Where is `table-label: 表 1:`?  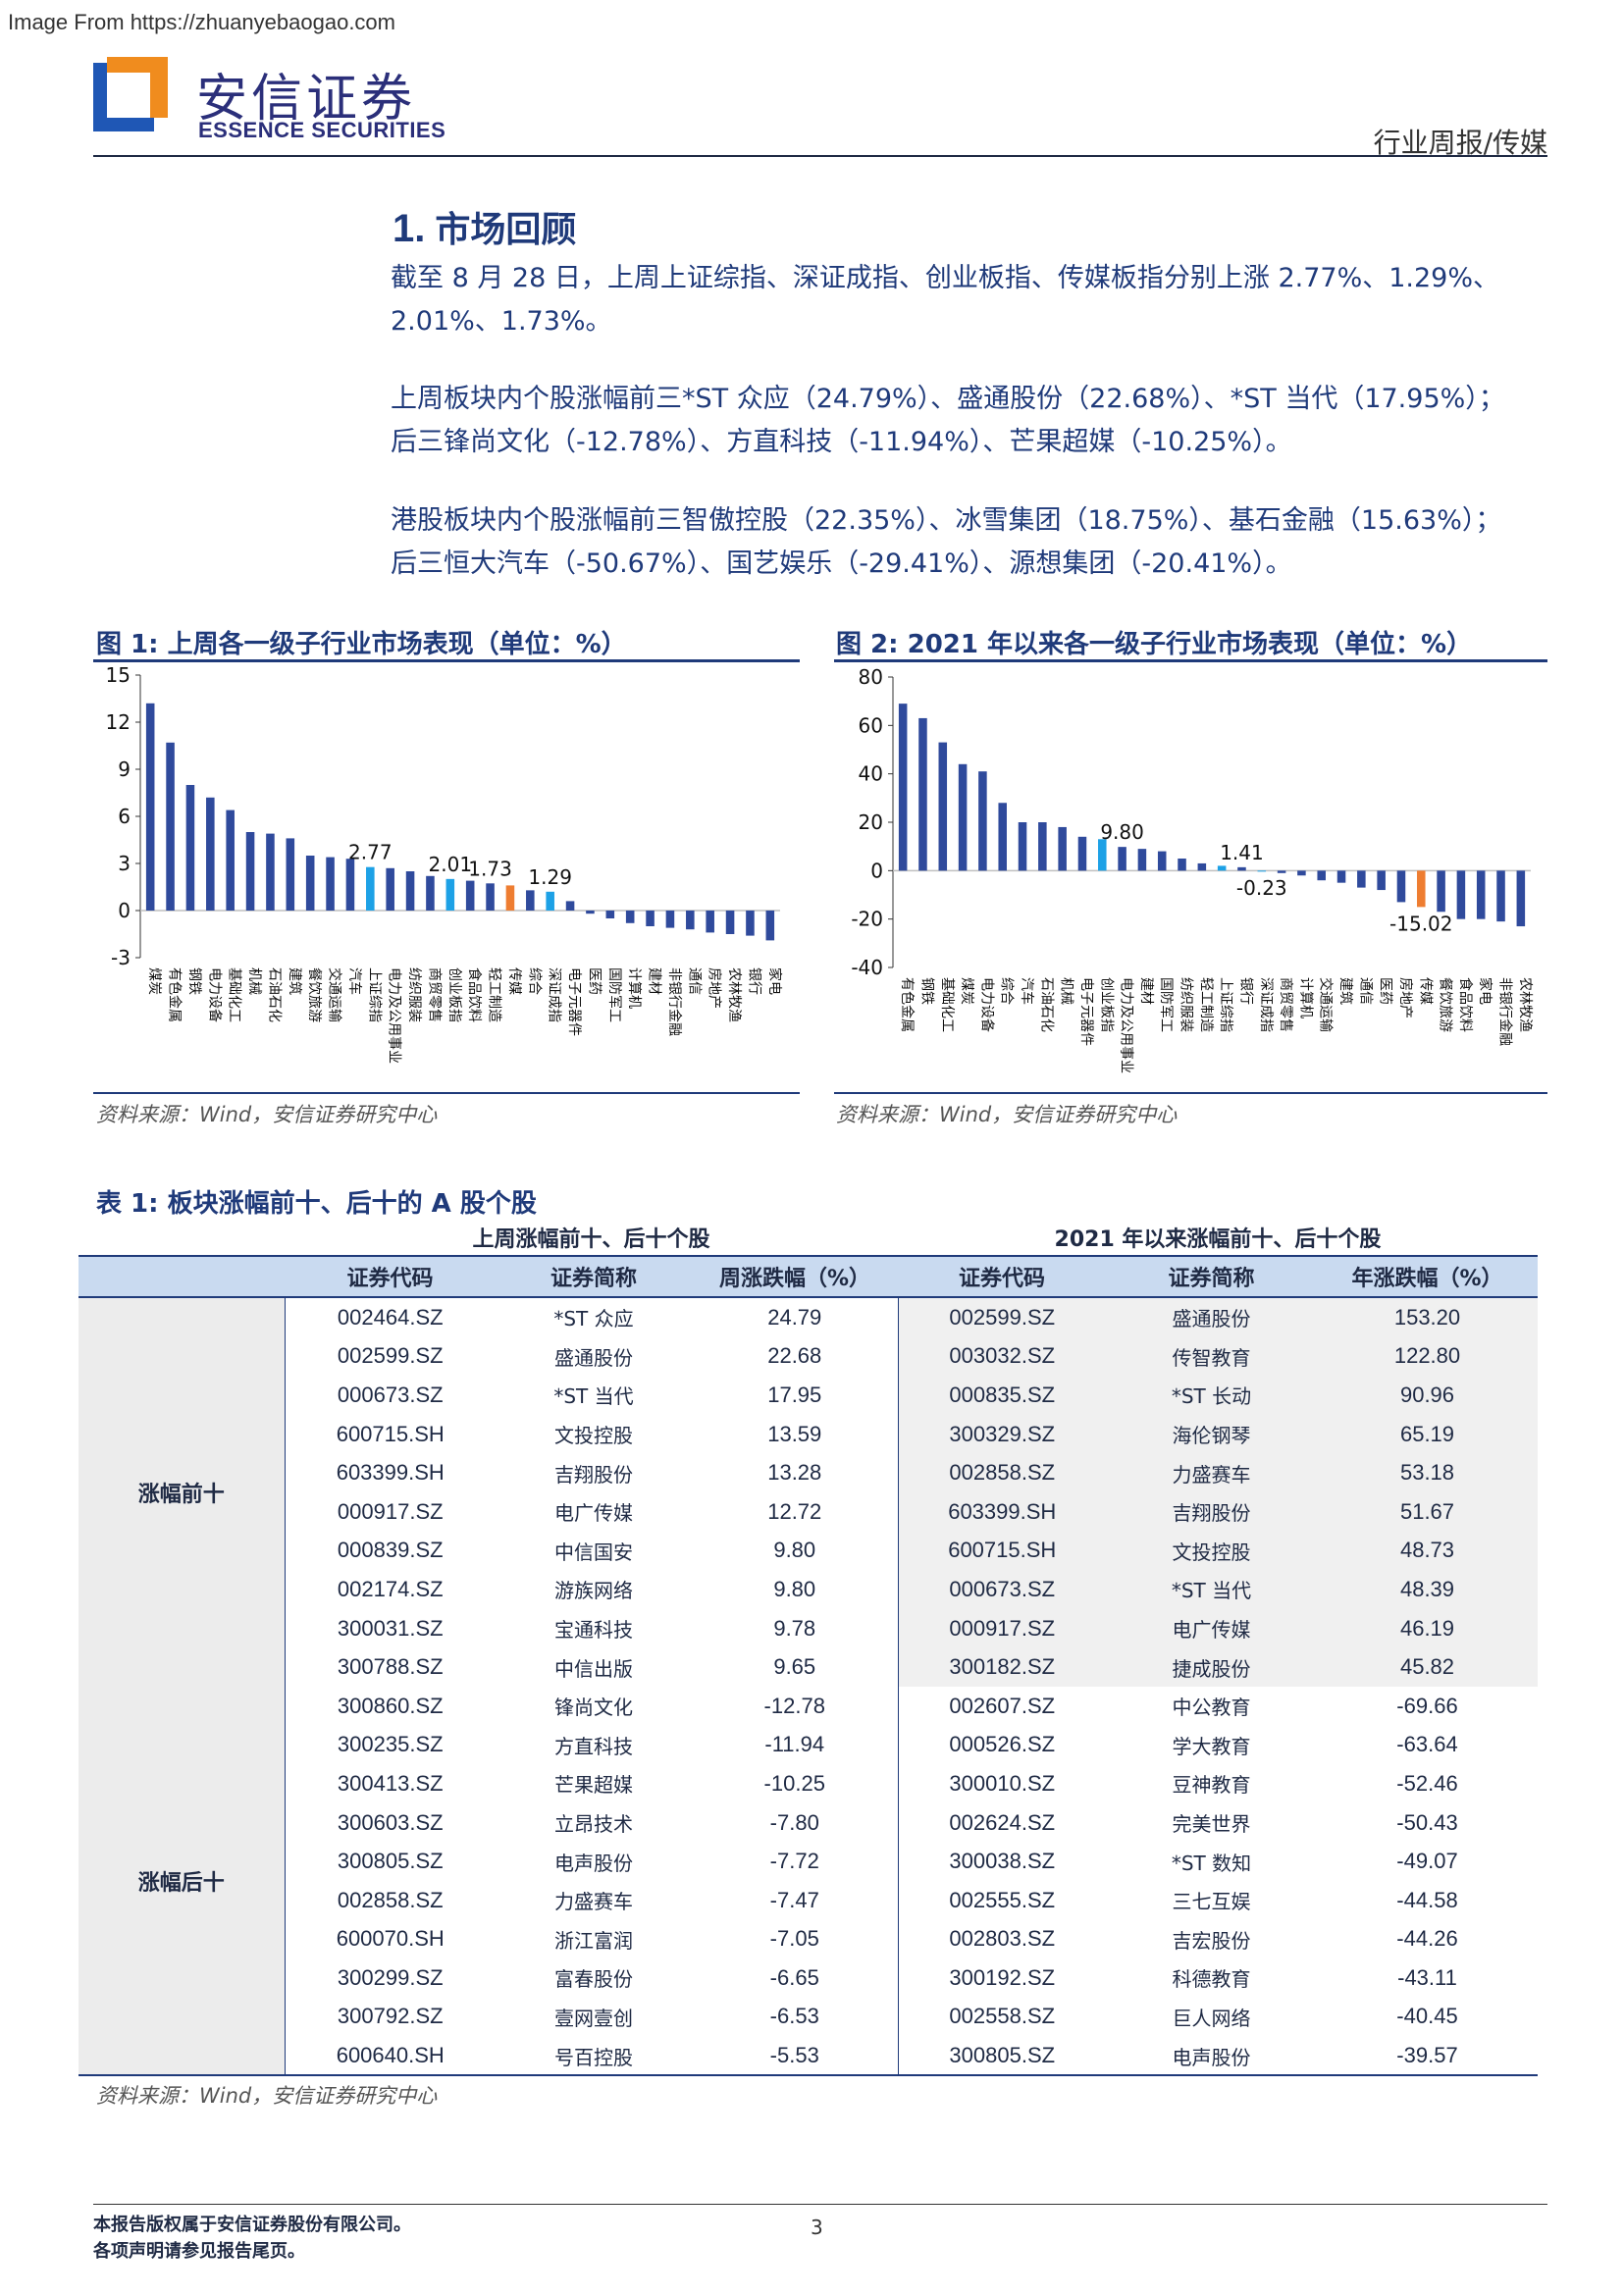 table-label: 表 1: is located at coordinates (127, 1204).